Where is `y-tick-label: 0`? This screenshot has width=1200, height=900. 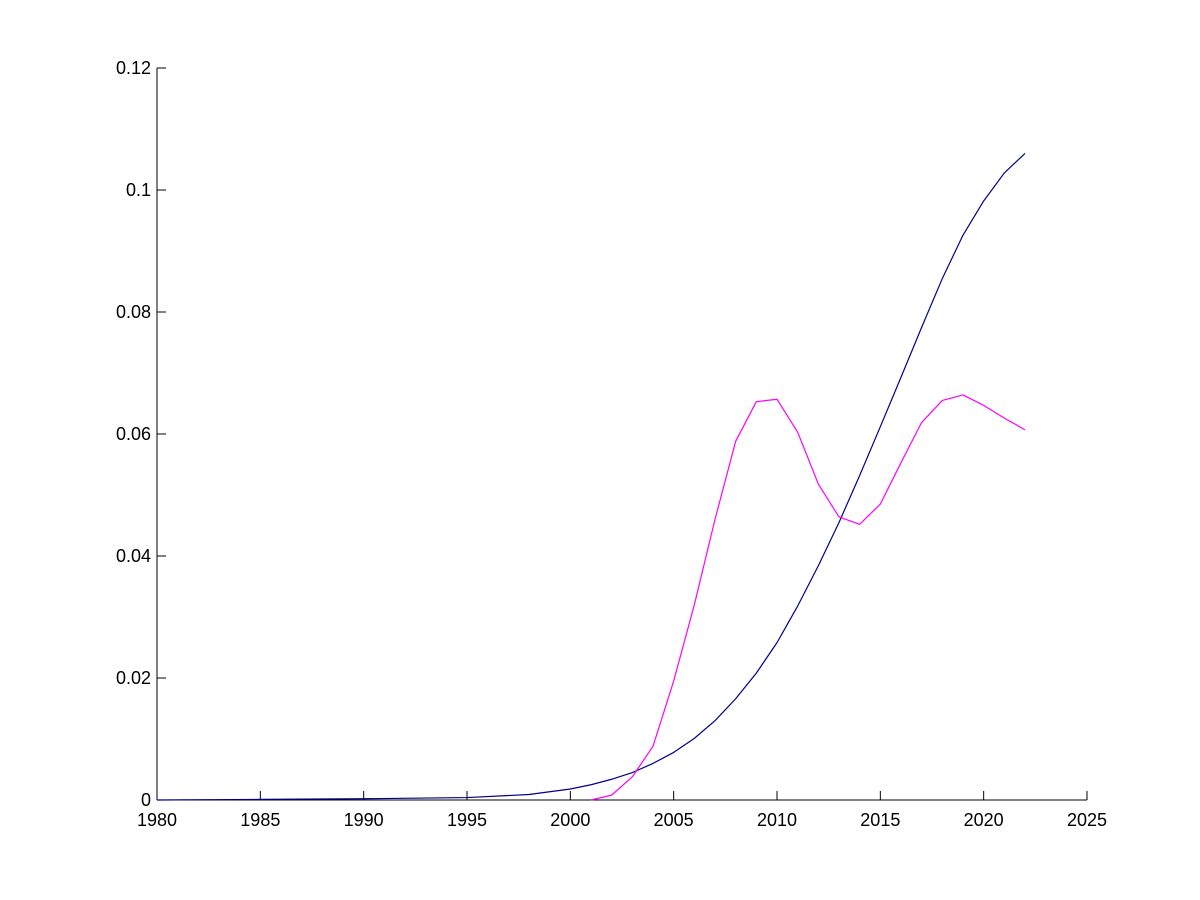
y-tick-label: 0 is located at coordinates (146, 800).